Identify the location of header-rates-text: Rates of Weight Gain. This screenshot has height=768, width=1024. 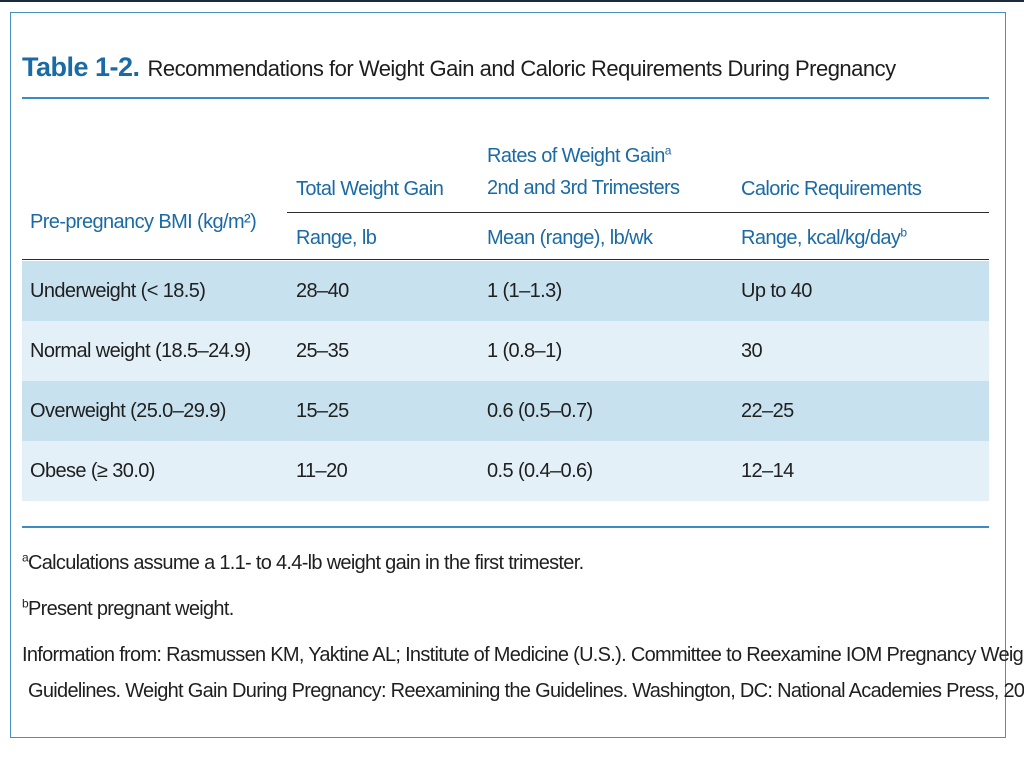
(576, 156).